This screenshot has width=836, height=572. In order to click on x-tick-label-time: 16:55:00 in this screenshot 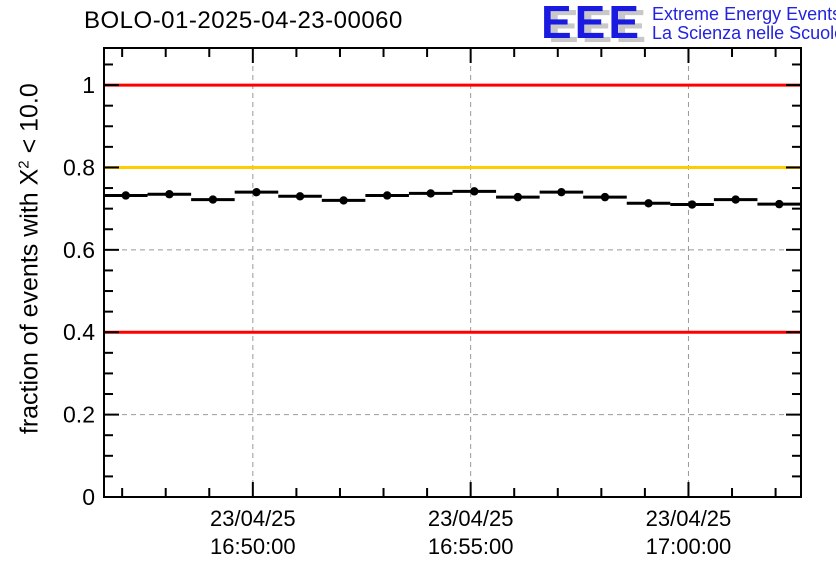, I will do `click(471, 546)`.